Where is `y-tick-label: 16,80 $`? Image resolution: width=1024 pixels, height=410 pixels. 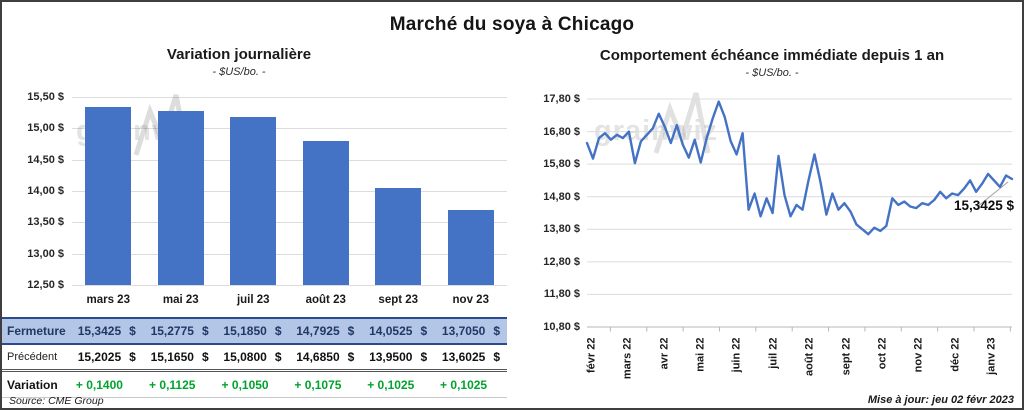 y-tick-label: 16,80 $ is located at coordinates (561, 131).